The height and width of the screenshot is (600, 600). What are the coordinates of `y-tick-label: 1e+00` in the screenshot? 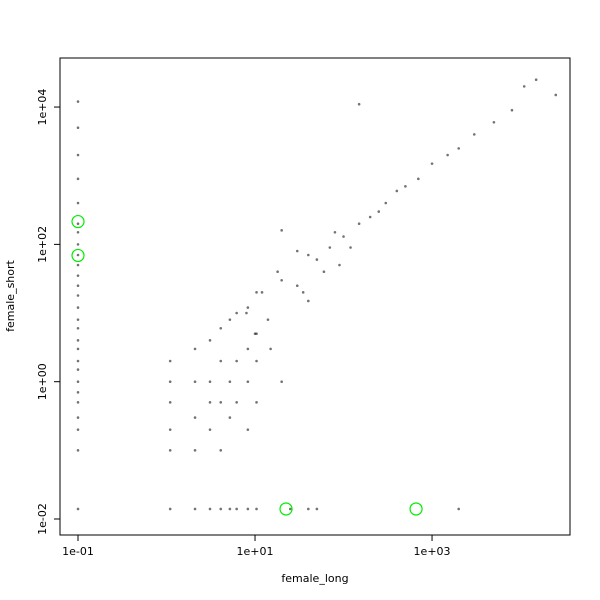 It's located at (42, 381).